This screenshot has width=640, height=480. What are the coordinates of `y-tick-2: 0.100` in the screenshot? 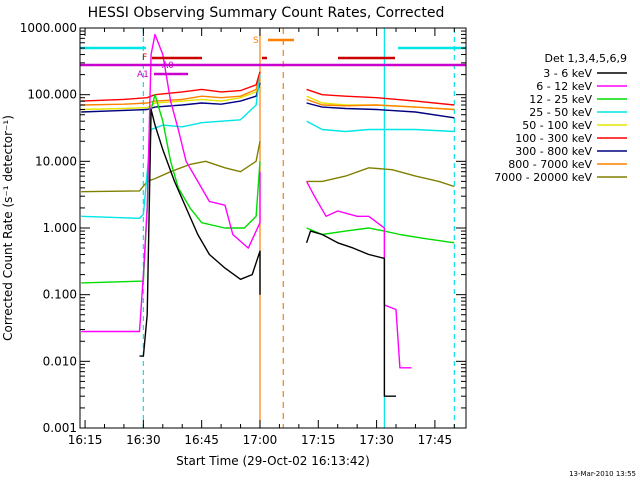 It's located at (60, 295).